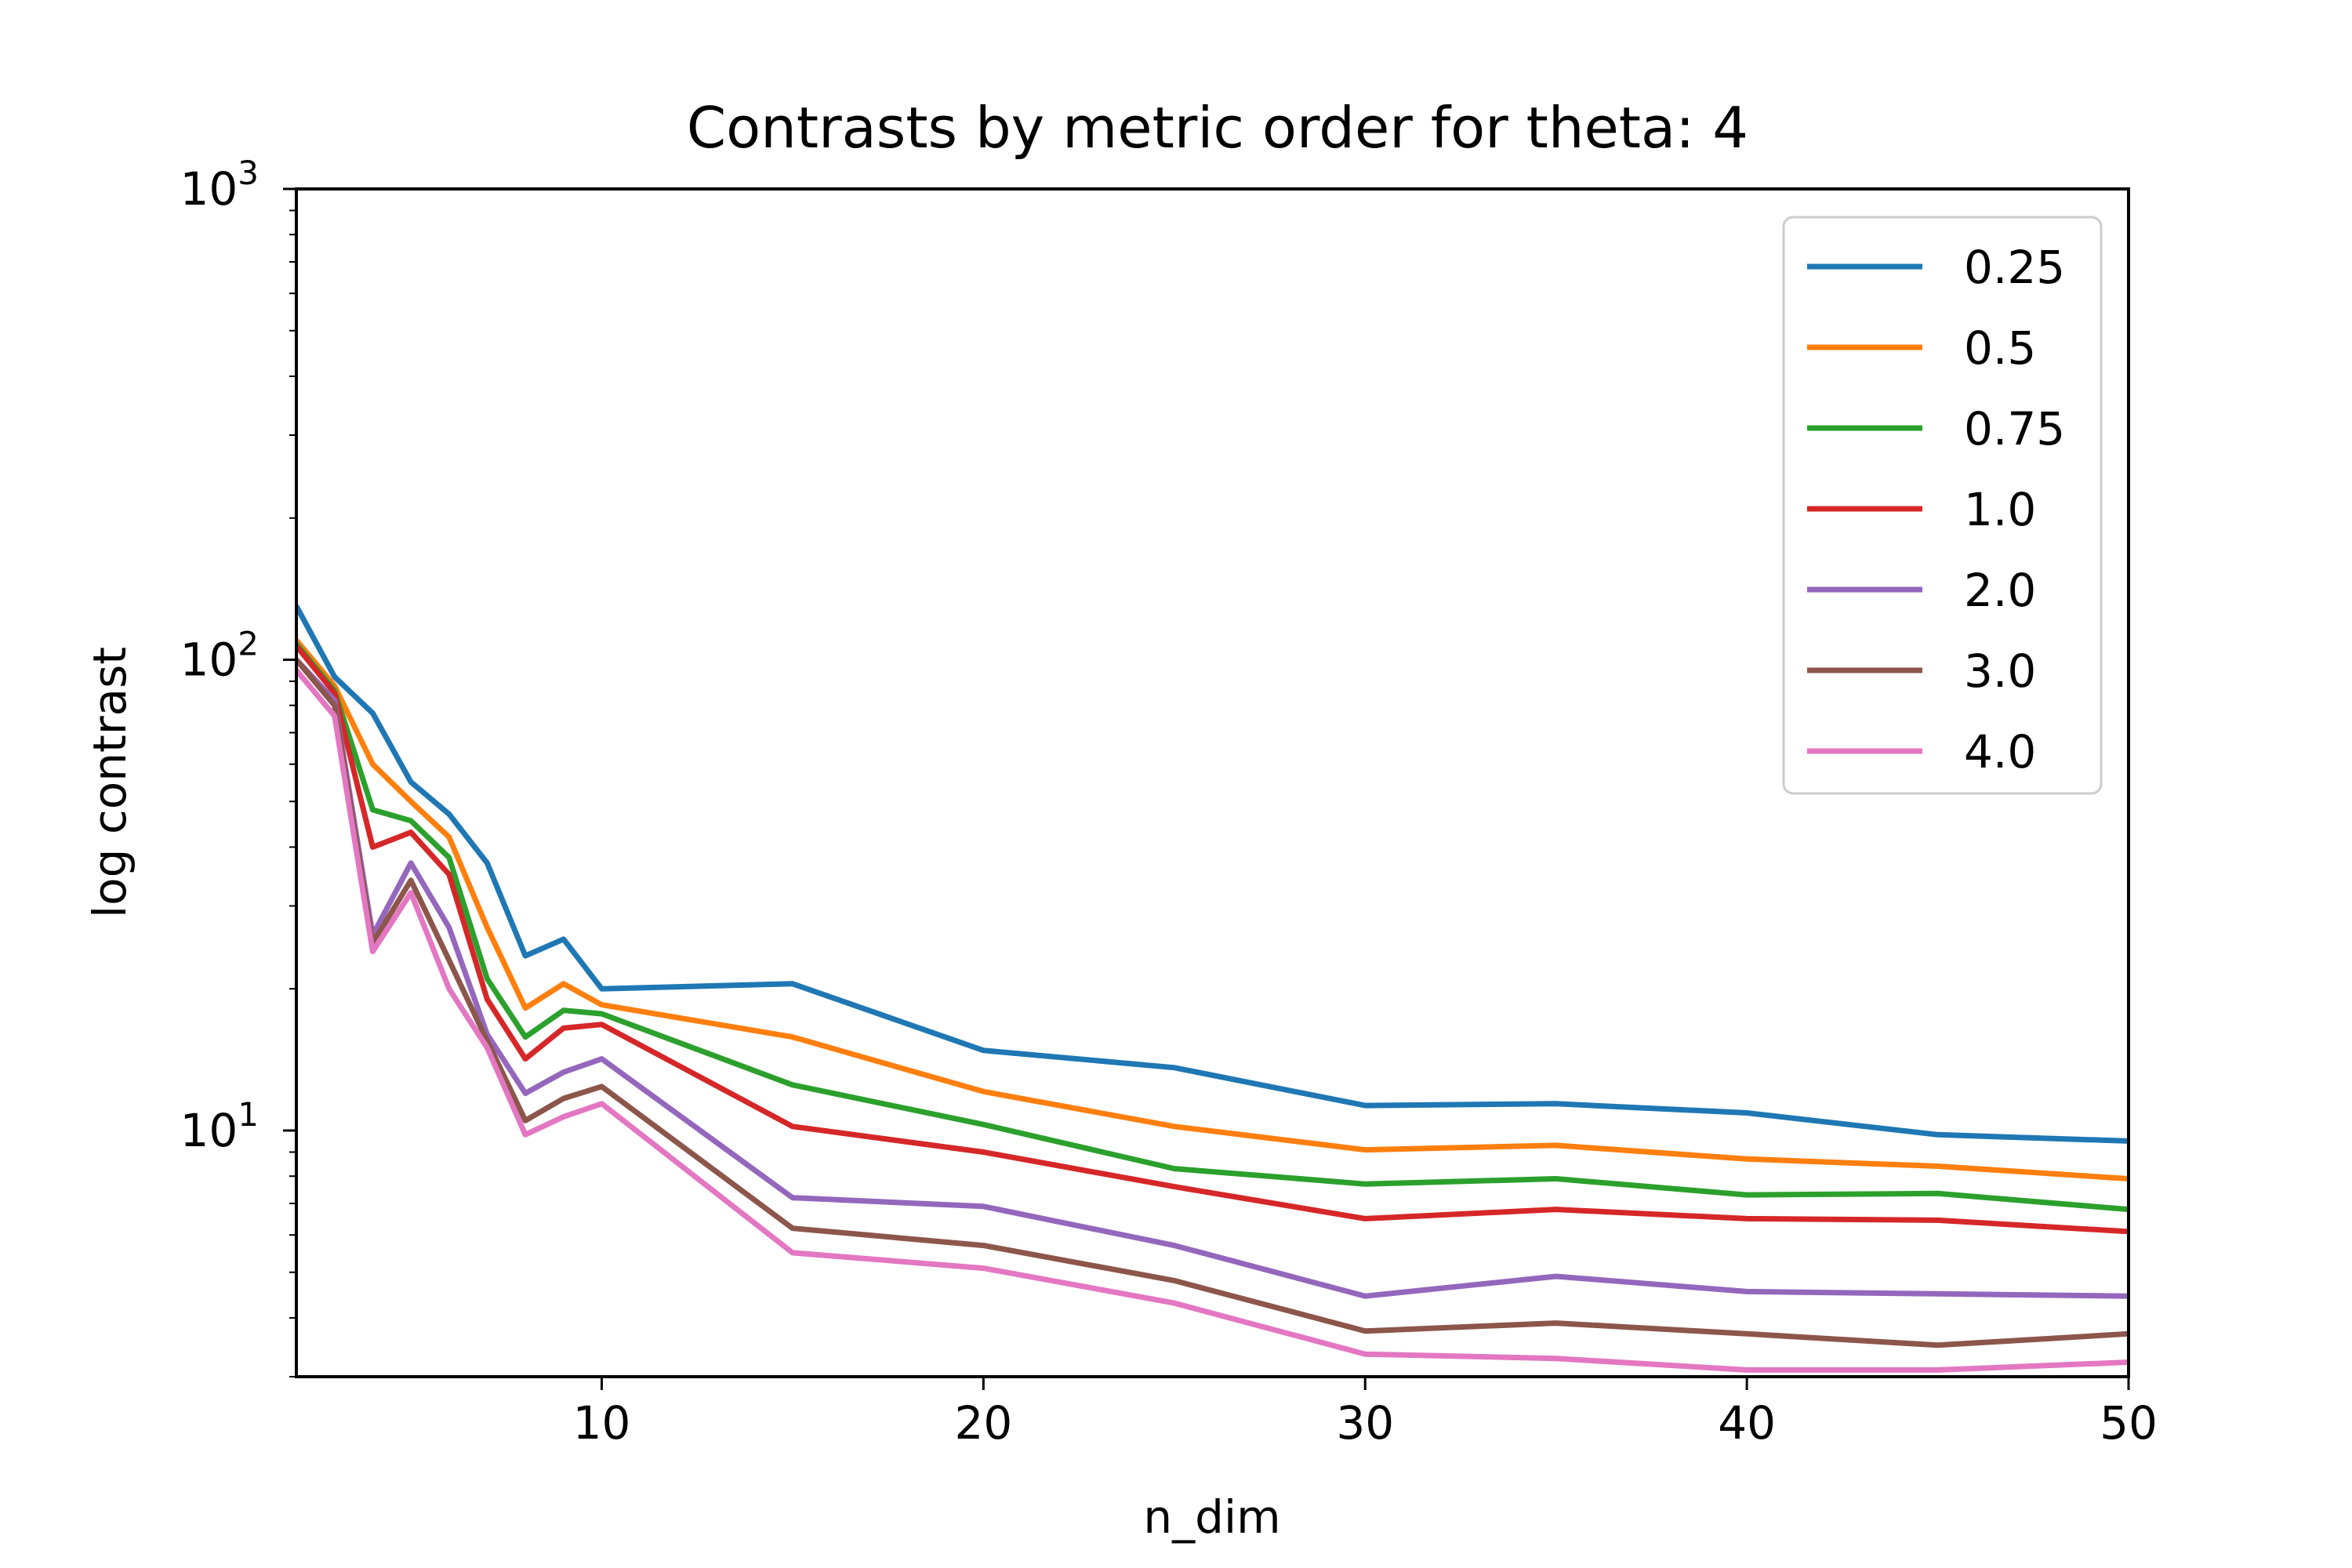 This screenshot has height=1568, width=2352. Describe the element at coordinates (2000, 590) in the screenshot. I see `legend-label-4: 2.0` at that location.